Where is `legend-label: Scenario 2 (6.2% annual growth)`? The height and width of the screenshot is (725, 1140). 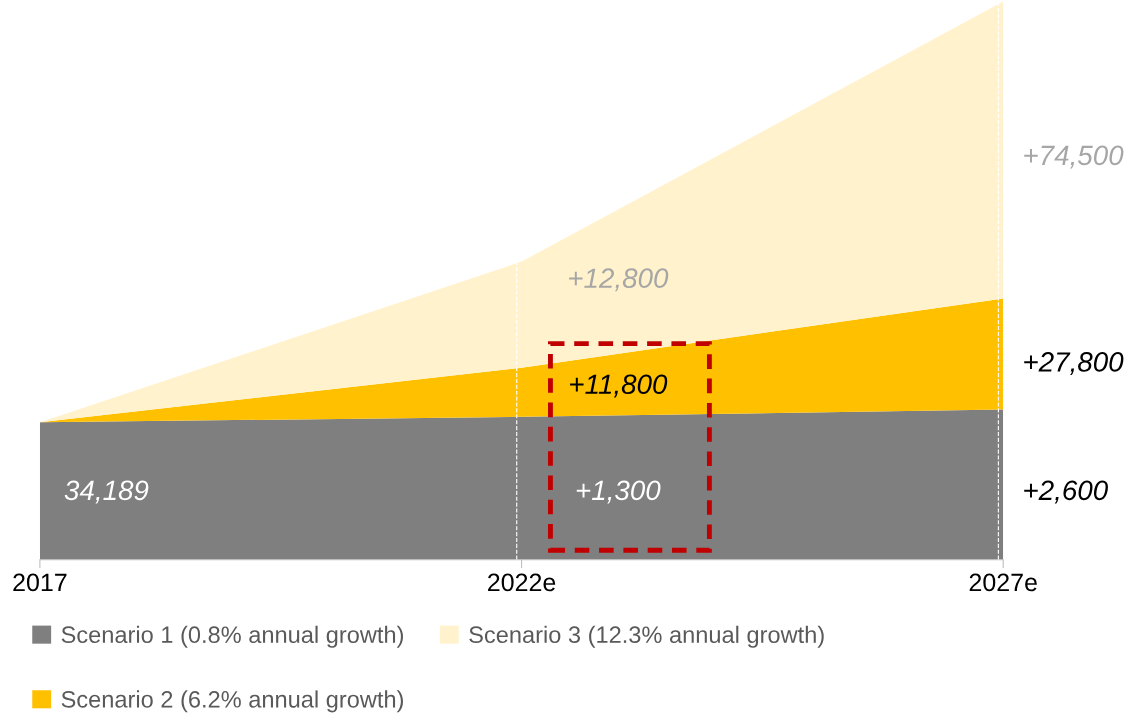
legend-label: Scenario 2 (6.2% annual growth) is located at coordinates (232, 701).